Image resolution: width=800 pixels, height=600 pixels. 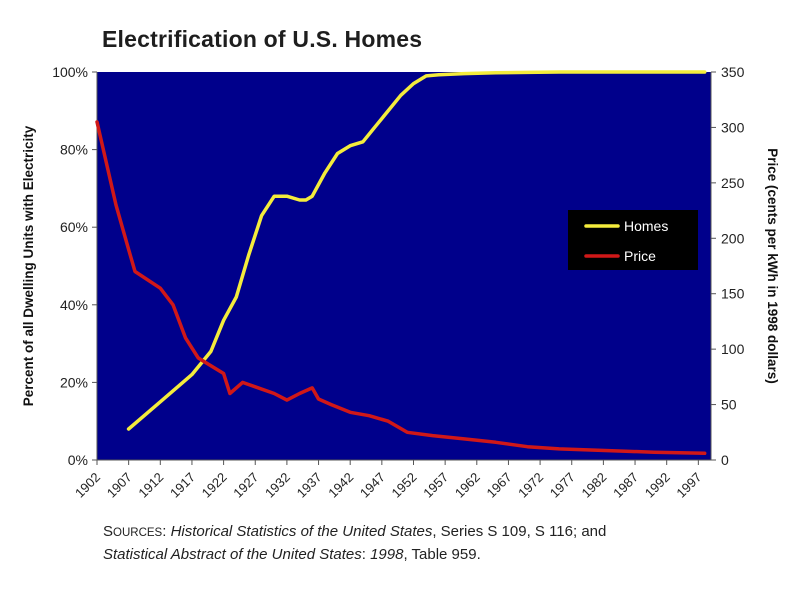 What do you see at coordinates (87, 485) in the screenshot?
I see `x-tick-label: 1902` at bounding box center [87, 485].